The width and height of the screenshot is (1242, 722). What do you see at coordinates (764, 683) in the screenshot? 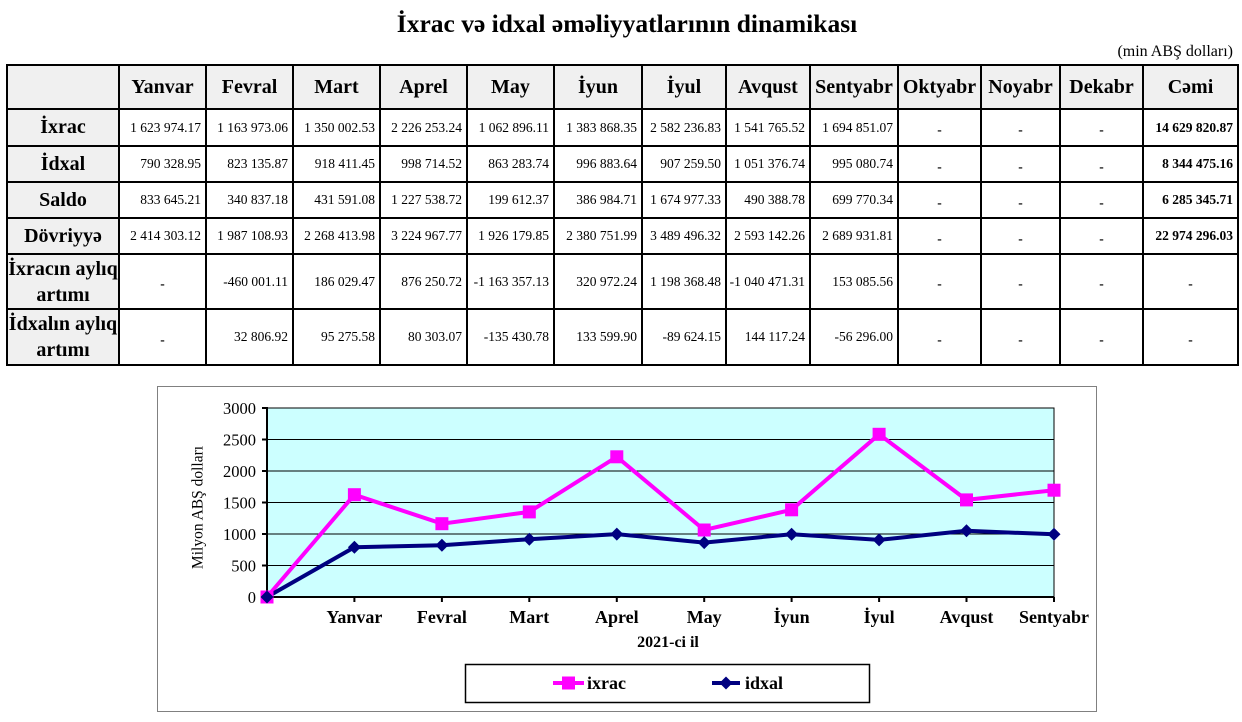
I see `svg-text: idxal` at bounding box center [764, 683].